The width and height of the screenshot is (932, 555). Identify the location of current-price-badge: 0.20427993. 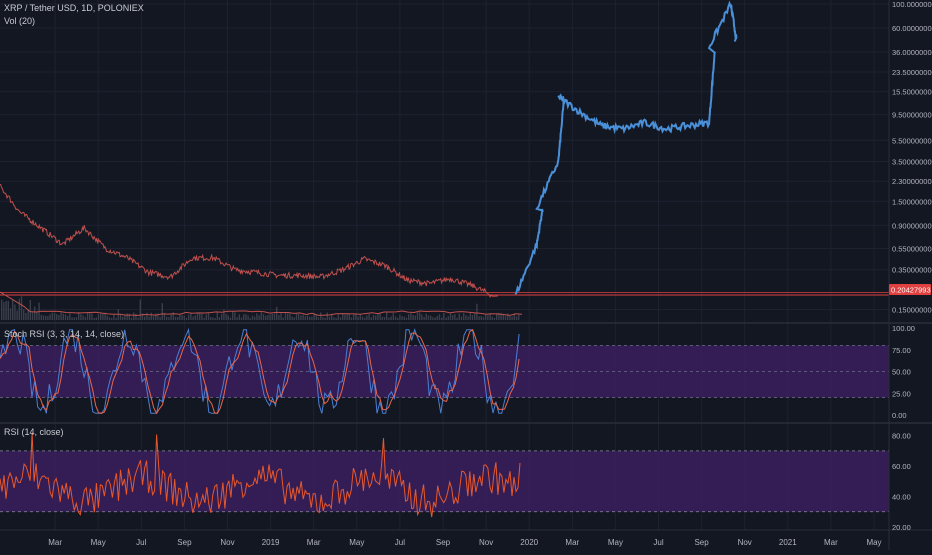
(910, 289).